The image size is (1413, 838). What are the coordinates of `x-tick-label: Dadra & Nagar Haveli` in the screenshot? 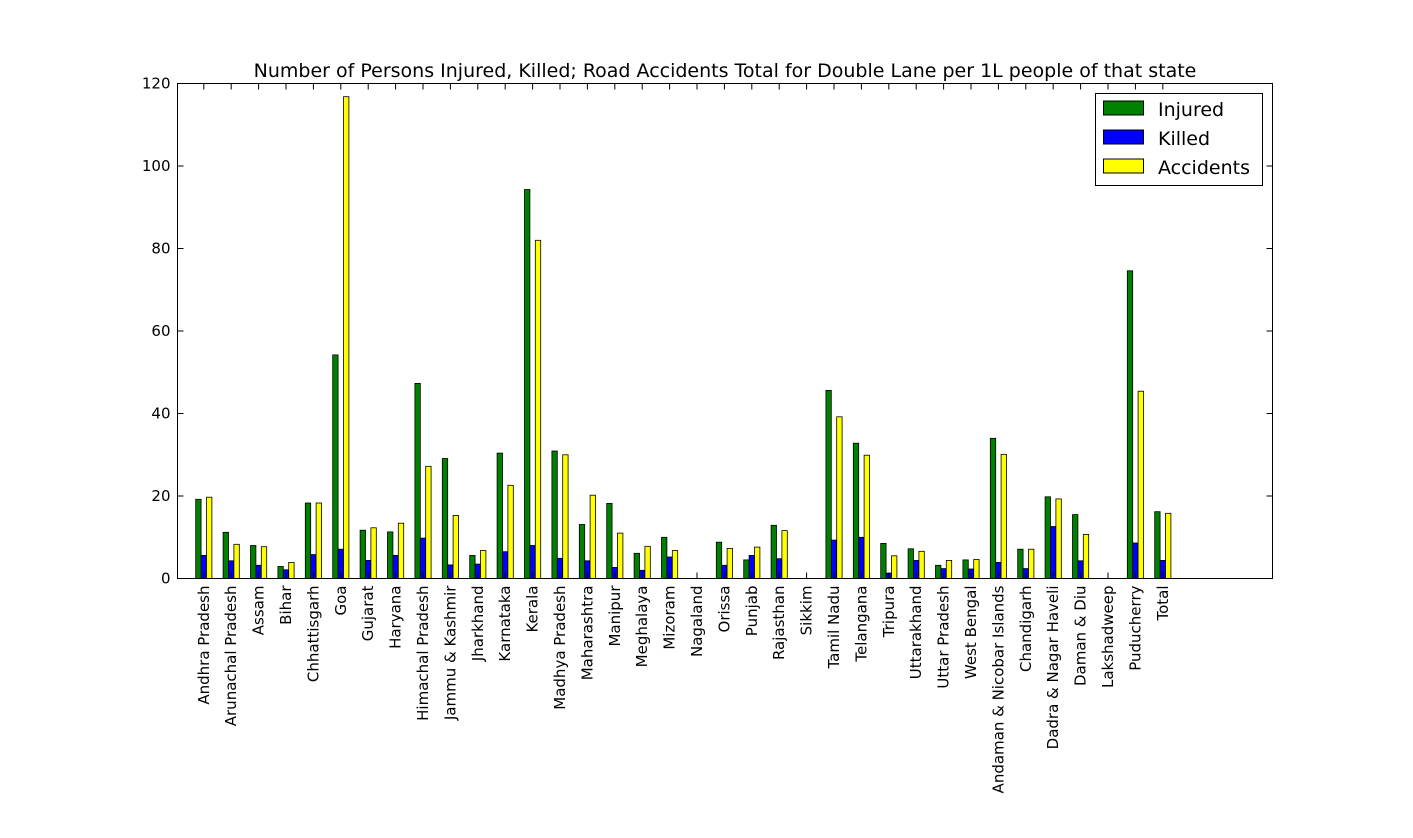 It's located at (1053, 668).